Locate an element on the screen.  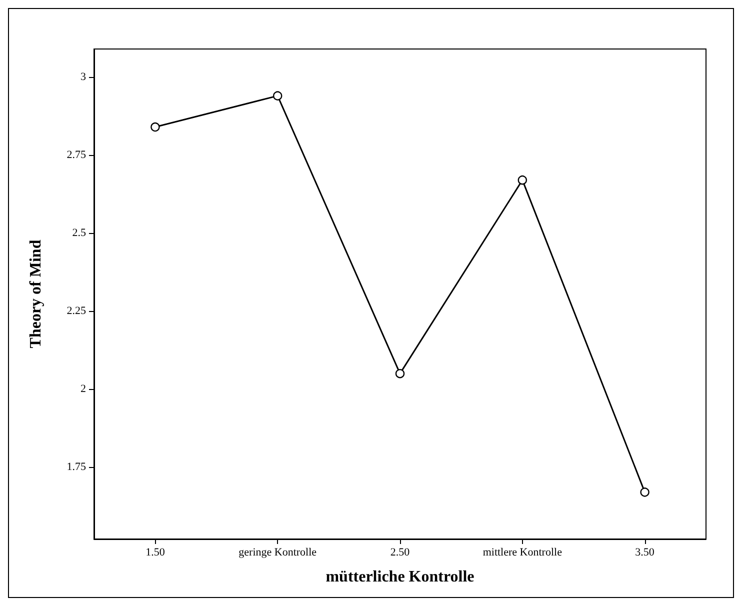
x-tick-label: 1.50 is located at coordinates (156, 552).